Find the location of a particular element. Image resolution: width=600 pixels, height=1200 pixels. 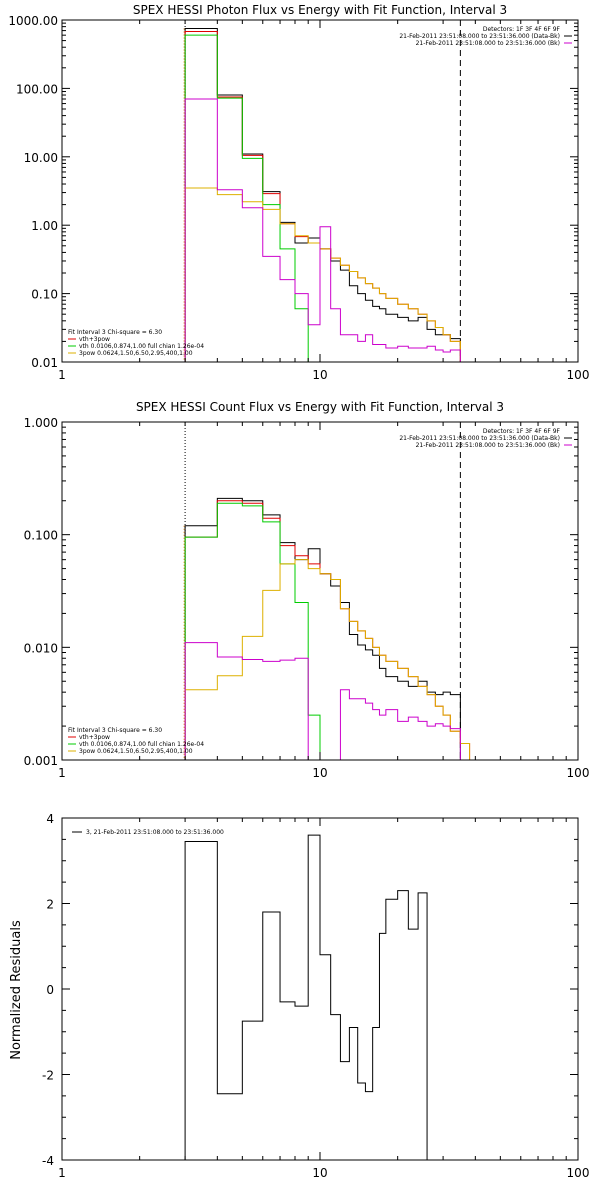

y-tick-label: 100.00 is located at coordinates (37, 89).